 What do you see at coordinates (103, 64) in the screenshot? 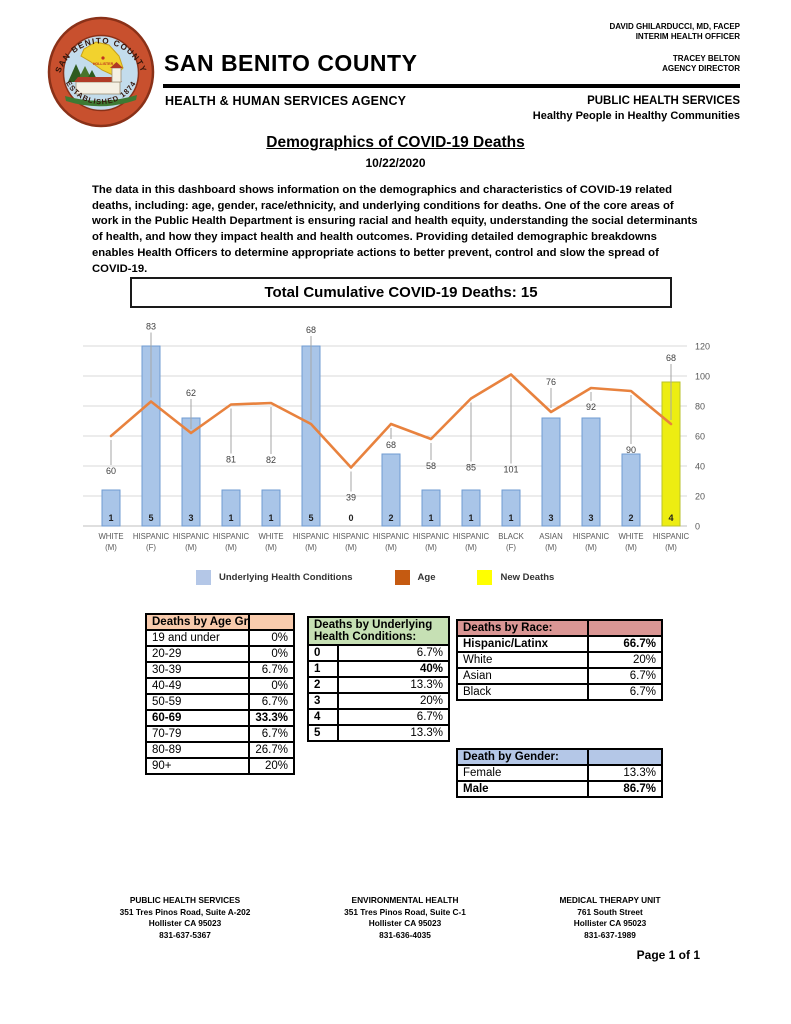
I see `seal-city-label: HOLLISTER` at bounding box center [103, 64].